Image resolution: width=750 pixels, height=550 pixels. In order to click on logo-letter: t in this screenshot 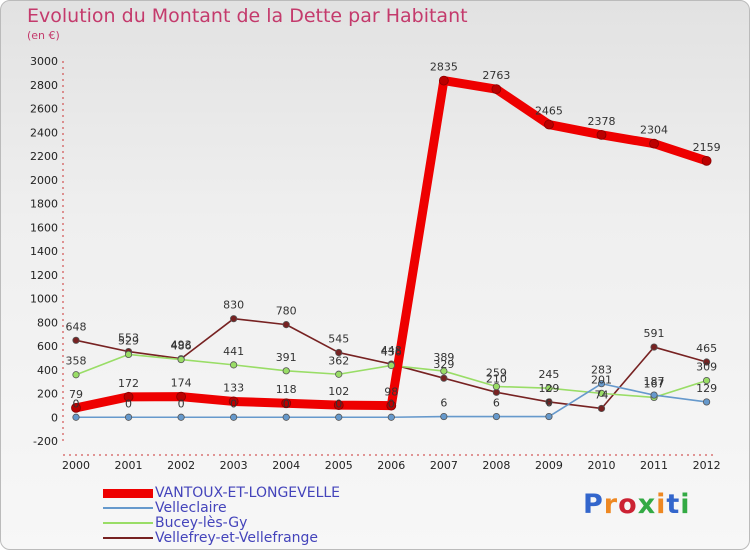, I will do `click(673, 504)`.